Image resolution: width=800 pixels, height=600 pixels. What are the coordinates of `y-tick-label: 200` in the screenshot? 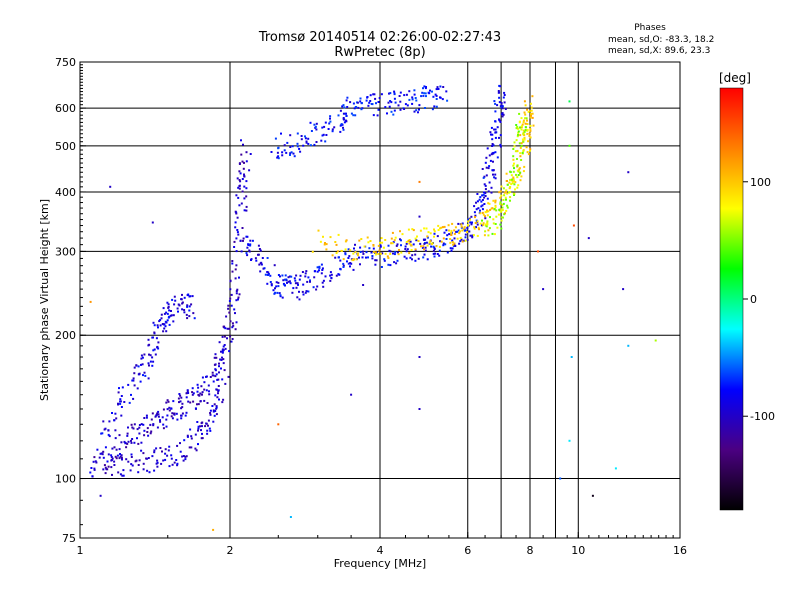 It's located at (65, 335).